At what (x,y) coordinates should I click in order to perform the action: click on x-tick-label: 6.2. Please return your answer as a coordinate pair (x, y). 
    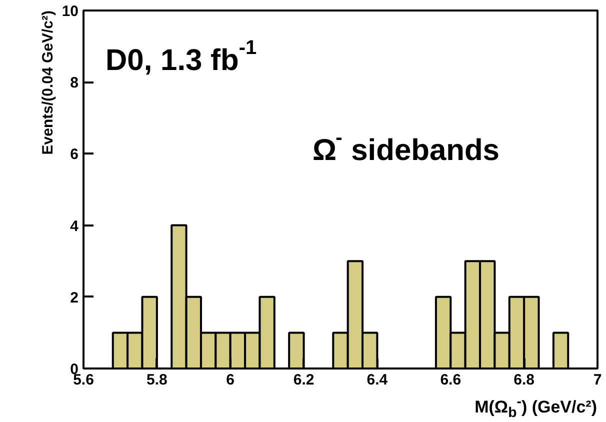
    Looking at the image, I should click on (303, 380).